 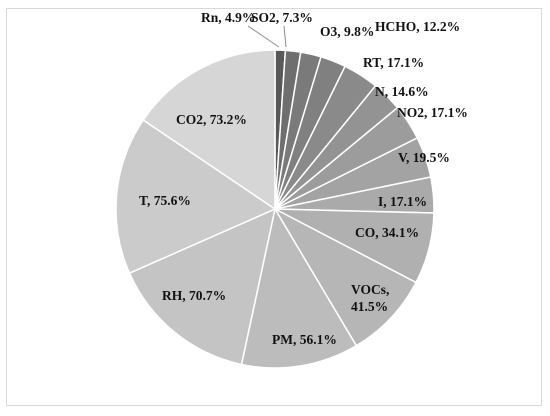 I want to click on slice-label-rt: RT, 17.1%, so click(x=393, y=62).